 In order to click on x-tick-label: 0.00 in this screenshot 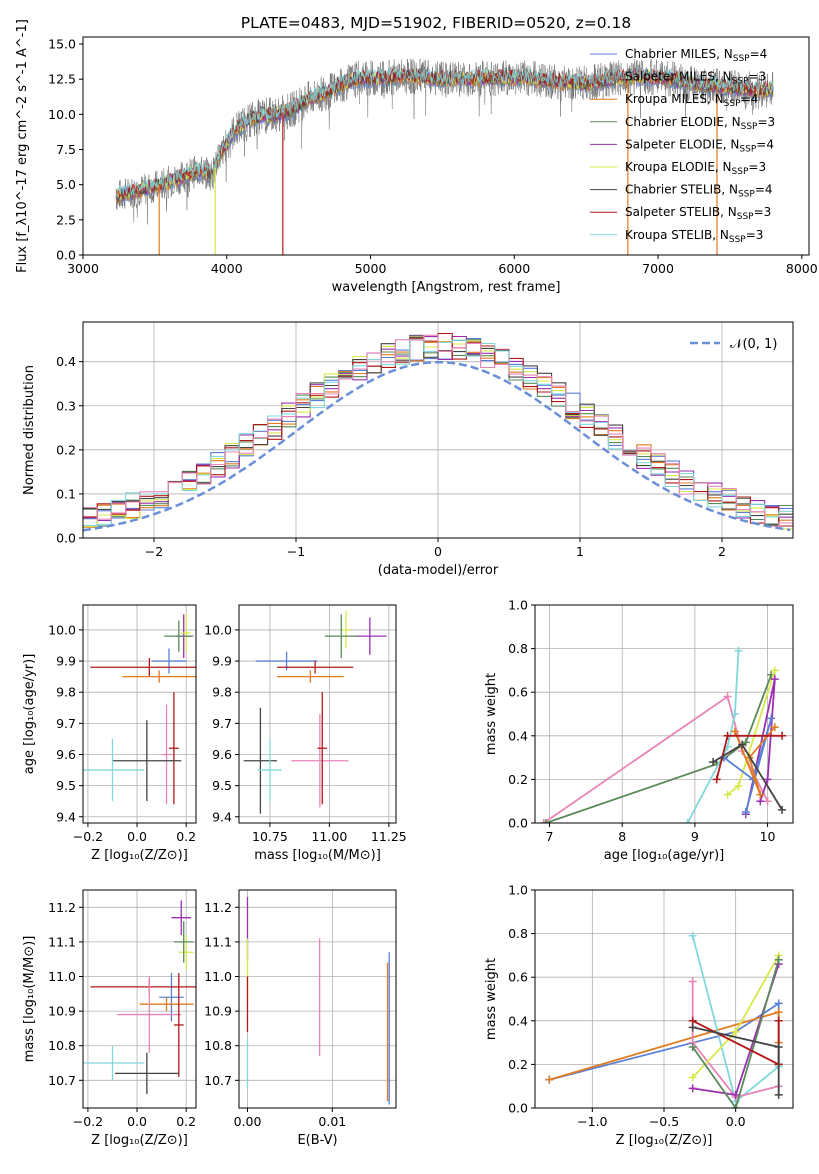, I will do `click(248, 1121)`.